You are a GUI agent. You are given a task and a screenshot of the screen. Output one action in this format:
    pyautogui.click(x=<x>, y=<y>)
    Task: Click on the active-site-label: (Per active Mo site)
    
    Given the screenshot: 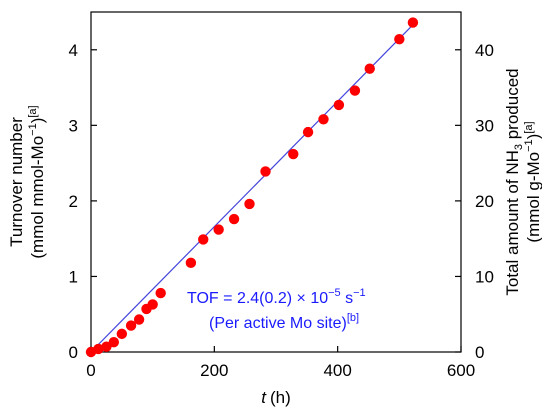 What is the action you would take?
    pyautogui.click(x=278, y=323)
    